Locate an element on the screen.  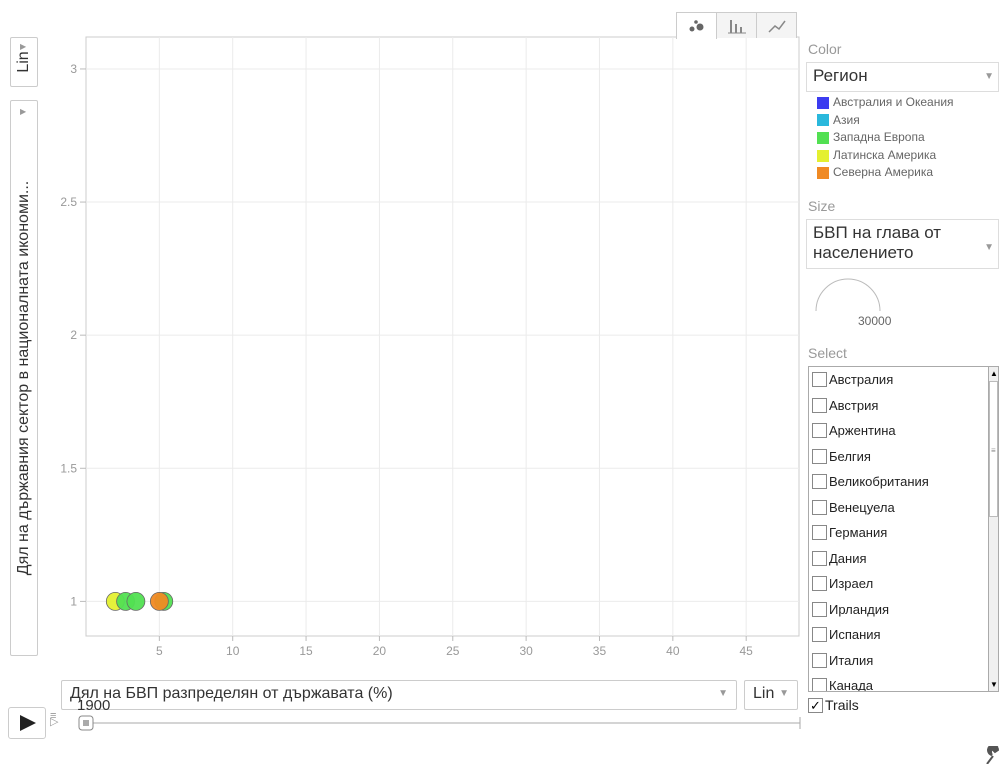
trails-toggle: ✓ Trails is located at coordinates (833, 705).